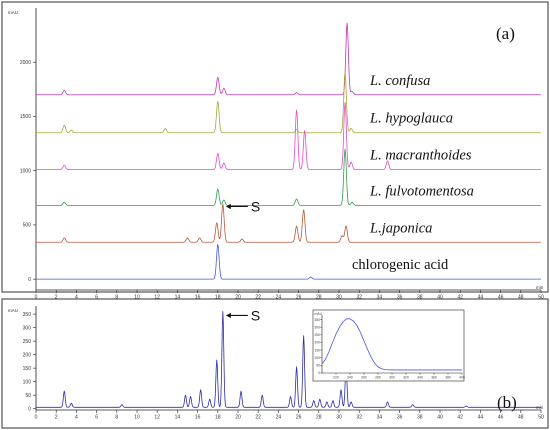  Describe the element at coordinates (288, 136) in the screenshot. I see `trace-l-macranthoides` at that location.